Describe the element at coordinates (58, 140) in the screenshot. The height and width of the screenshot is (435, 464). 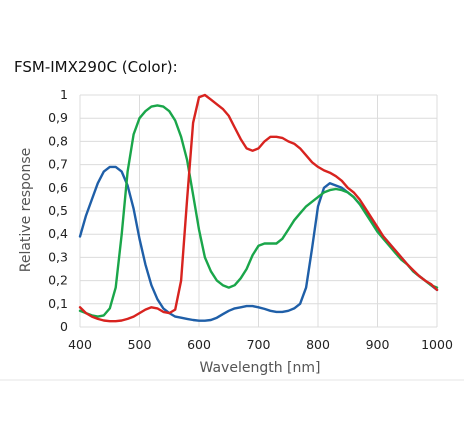
I see `y-tick-label: 0,8` at that location.